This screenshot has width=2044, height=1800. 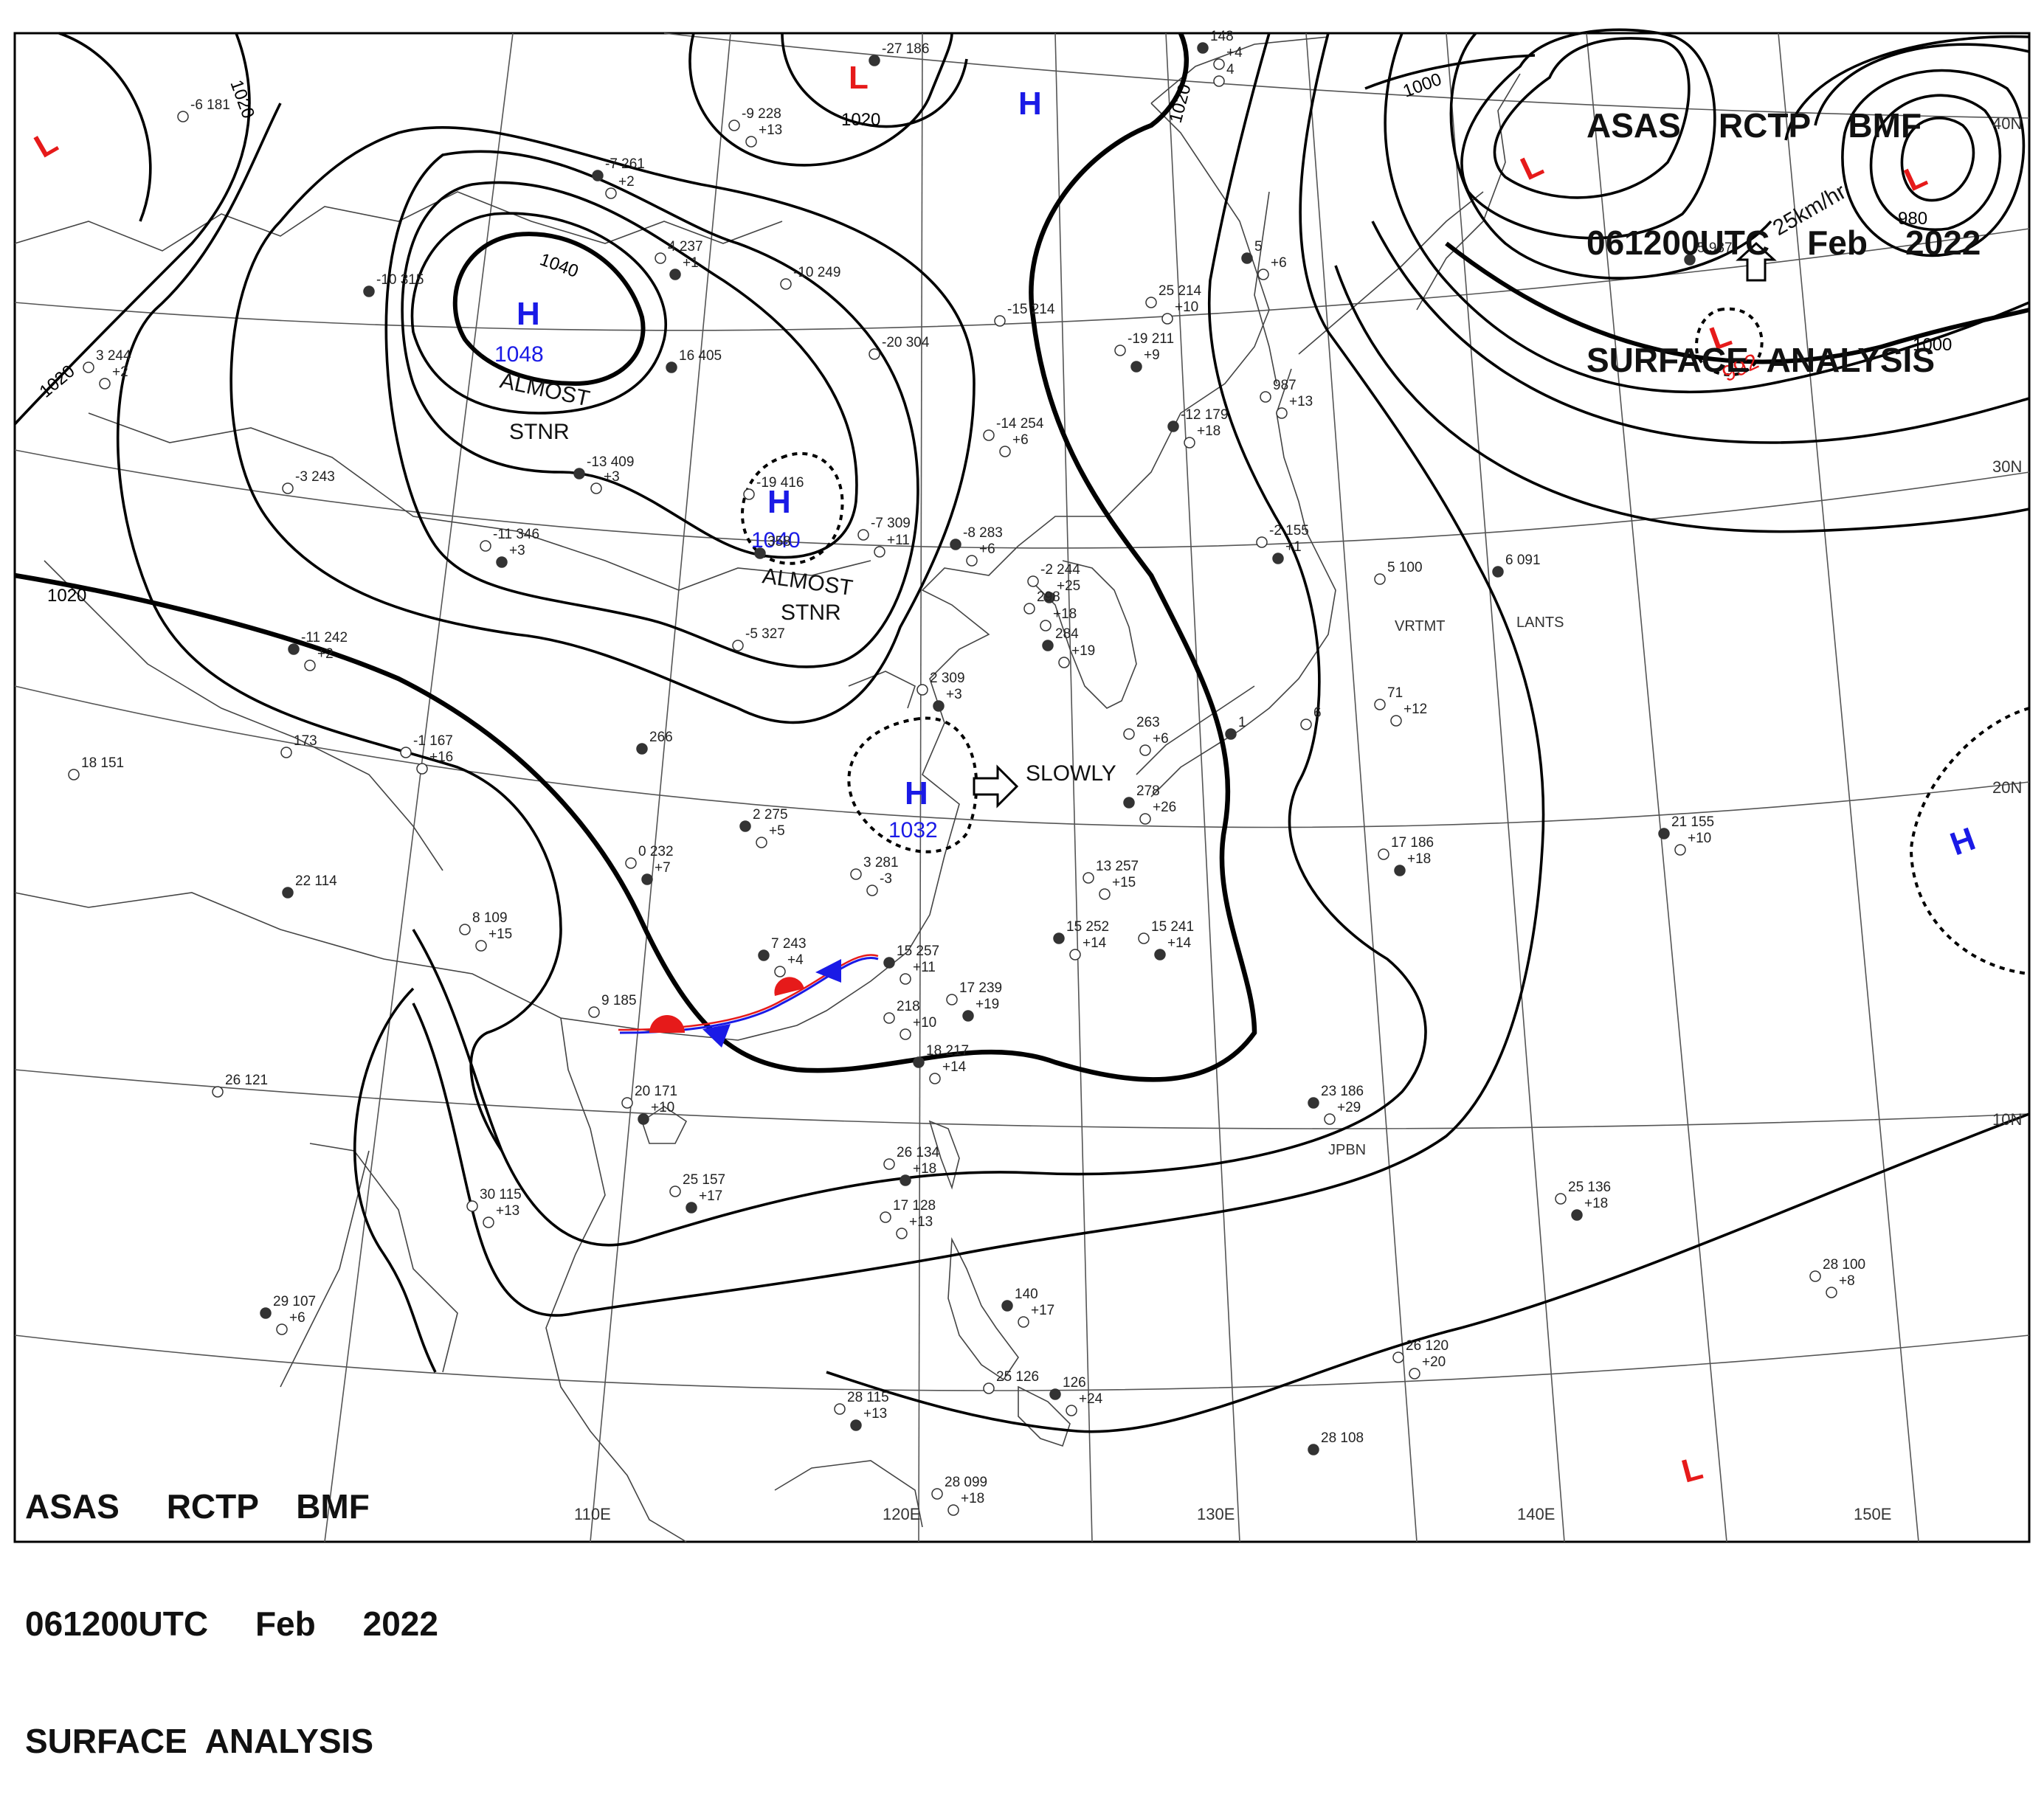 I want to click on station-obs: 25 214, so click(x=1180, y=291).